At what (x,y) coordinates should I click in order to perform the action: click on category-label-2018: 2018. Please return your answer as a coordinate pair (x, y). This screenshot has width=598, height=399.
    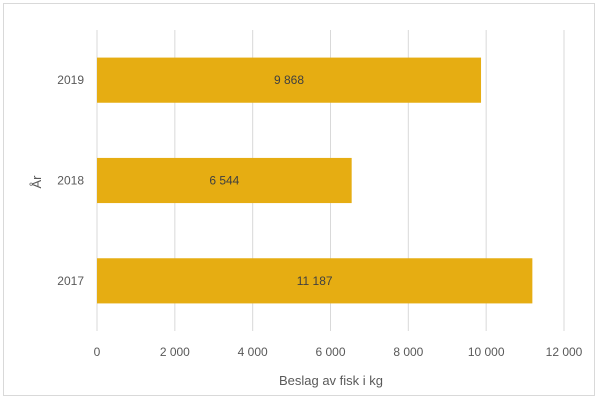
    Looking at the image, I should click on (70, 181).